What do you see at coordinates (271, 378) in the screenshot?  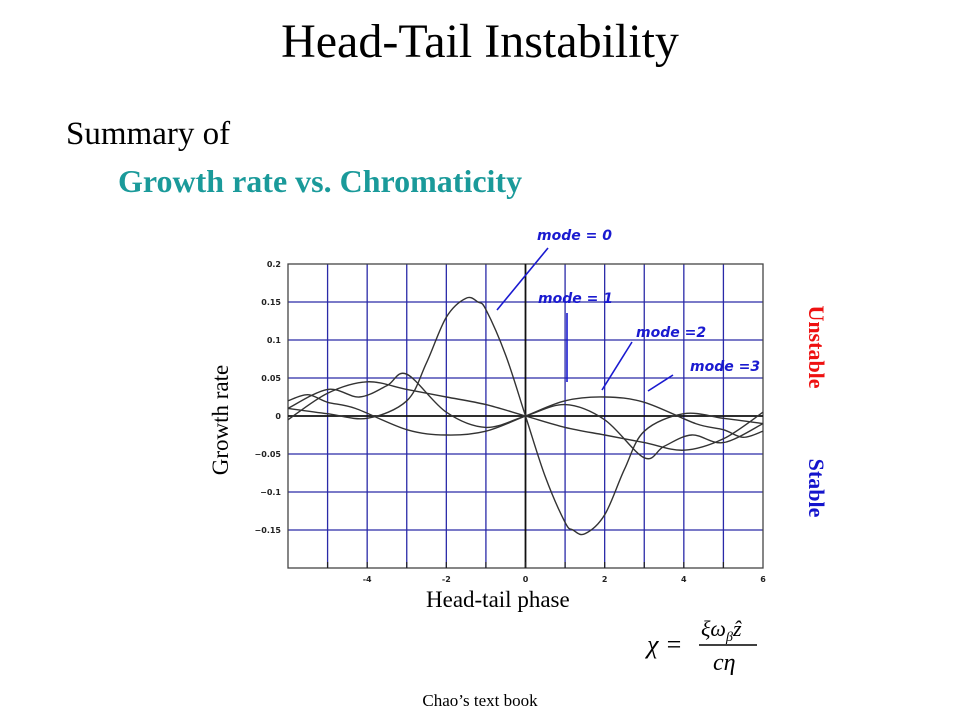 I see `y-tick-label: 0.05` at bounding box center [271, 378].